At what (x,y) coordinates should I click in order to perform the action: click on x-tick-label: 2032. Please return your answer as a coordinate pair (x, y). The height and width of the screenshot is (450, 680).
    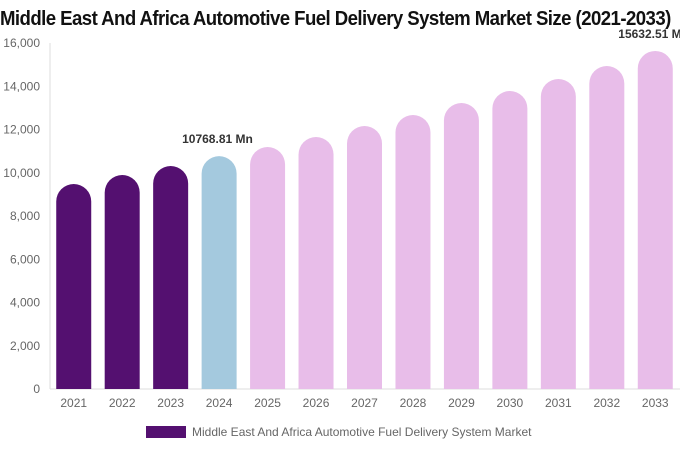
    Looking at the image, I should click on (606, 403).